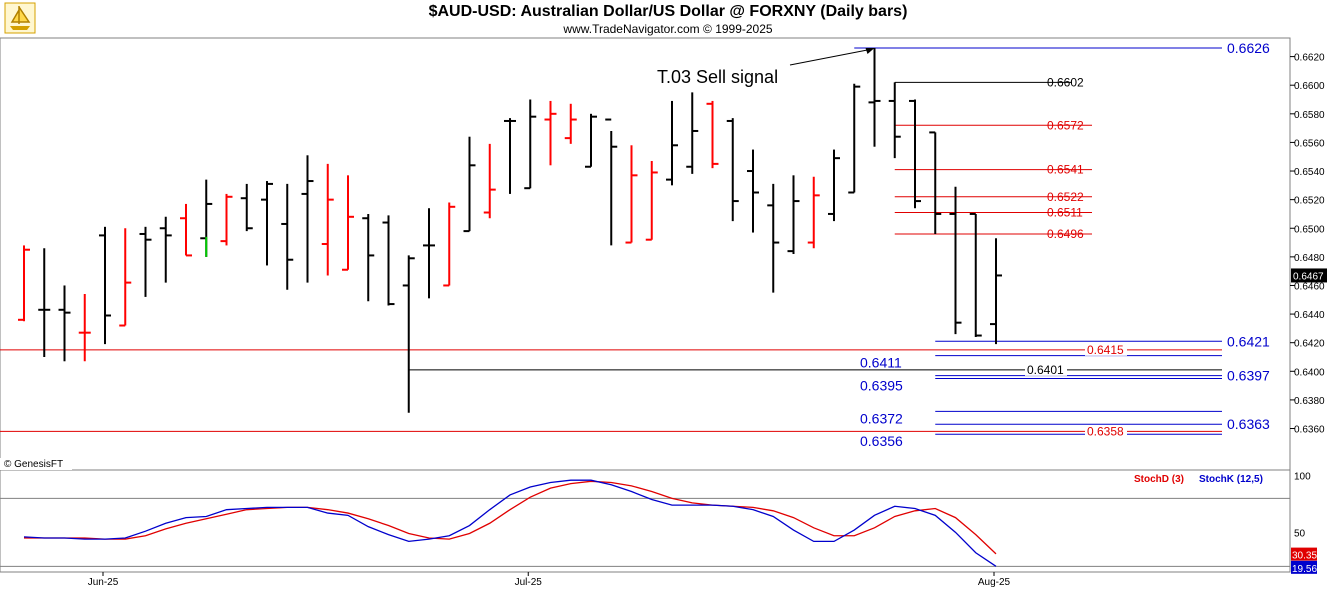  Describe the element at coordinates (549, 580) in the screenshot. I see `date-axis: Jun-25 Jul-25 Aug-25` at that location.